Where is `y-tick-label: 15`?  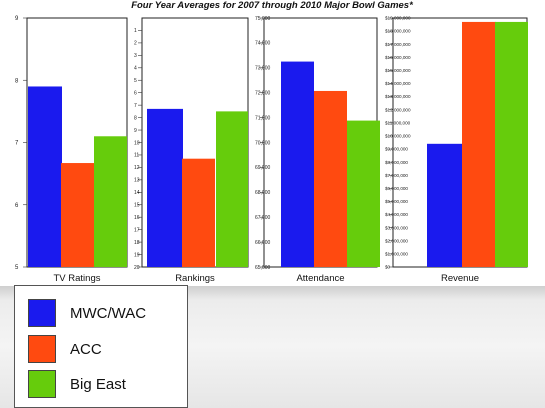 y-tick-label: 15 is located at coordinates (137, 206).